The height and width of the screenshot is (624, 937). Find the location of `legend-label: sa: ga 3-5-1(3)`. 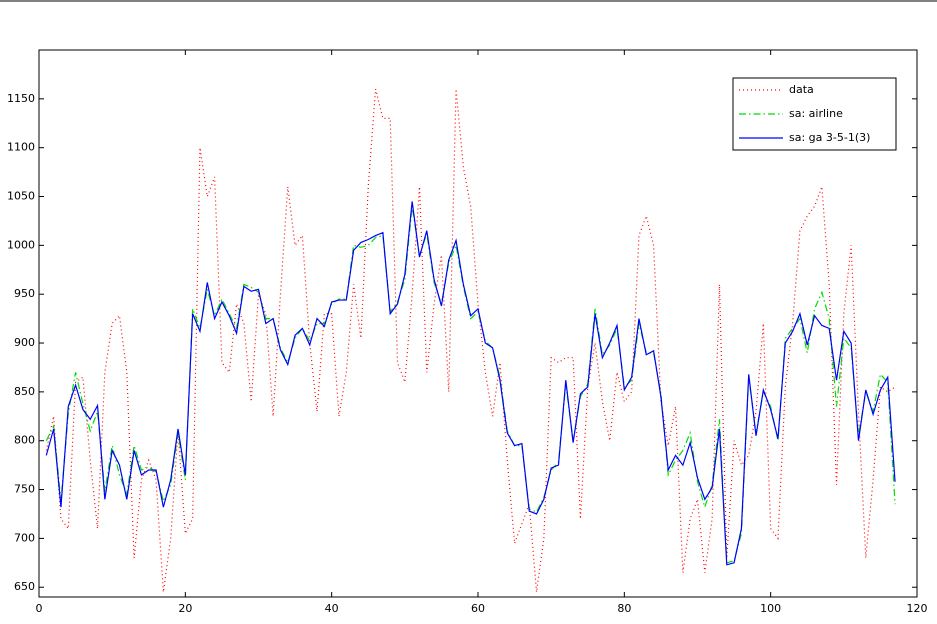

legend-label: sa: ga 3-5-1(3) is located at coordinates (829, 137).